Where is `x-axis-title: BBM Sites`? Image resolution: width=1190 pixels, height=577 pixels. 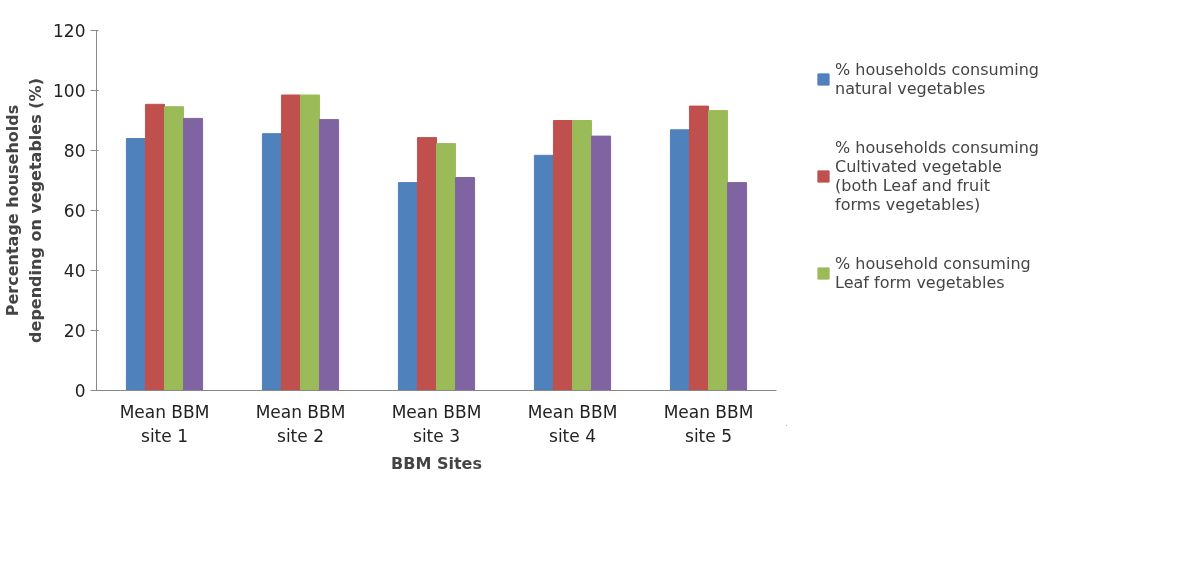 x-axis-title: BBM Sites is located at coordinates (436, 463).